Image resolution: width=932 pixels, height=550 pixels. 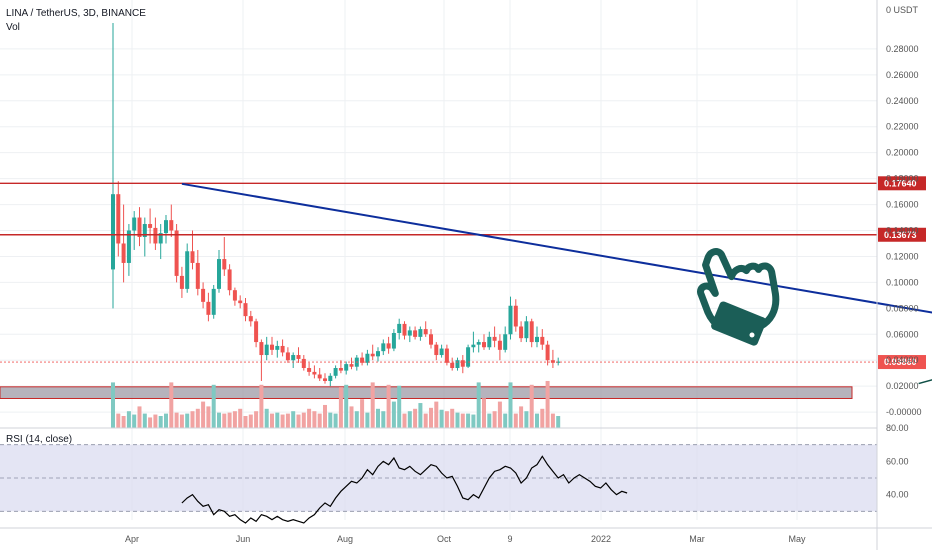 I want to click on resistance-price-label: 0.17640, so click(x=900, y=183).